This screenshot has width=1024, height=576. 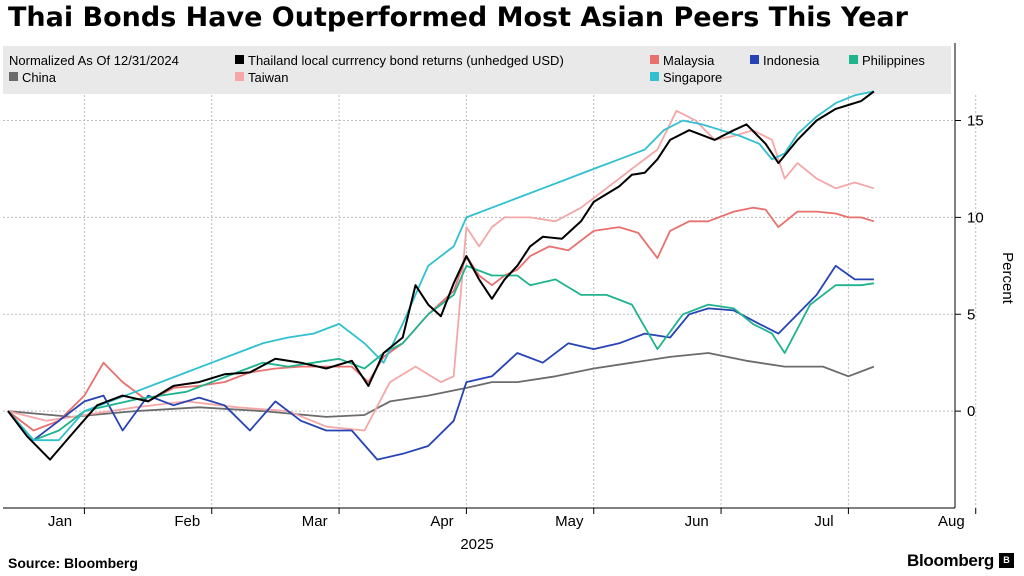 What do you see at coordinates (315, 521) in the screenshot?
I see `x-tick-label: Mar` at bounding box center [315, 521].